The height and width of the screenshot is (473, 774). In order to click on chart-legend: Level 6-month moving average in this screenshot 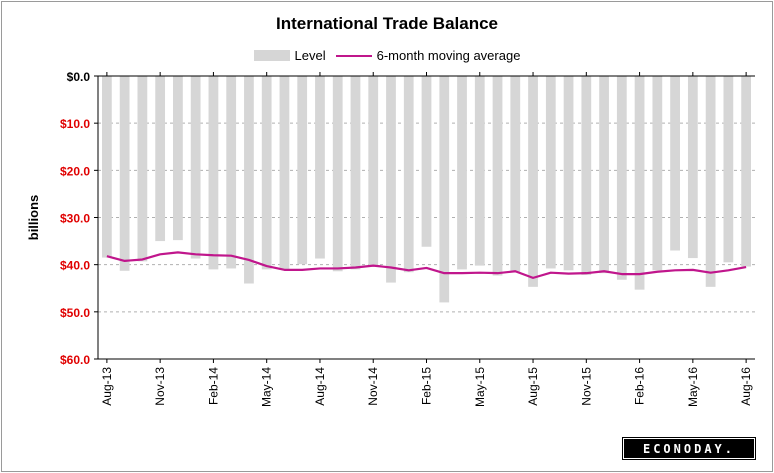, I will do `click(387, 55)`.